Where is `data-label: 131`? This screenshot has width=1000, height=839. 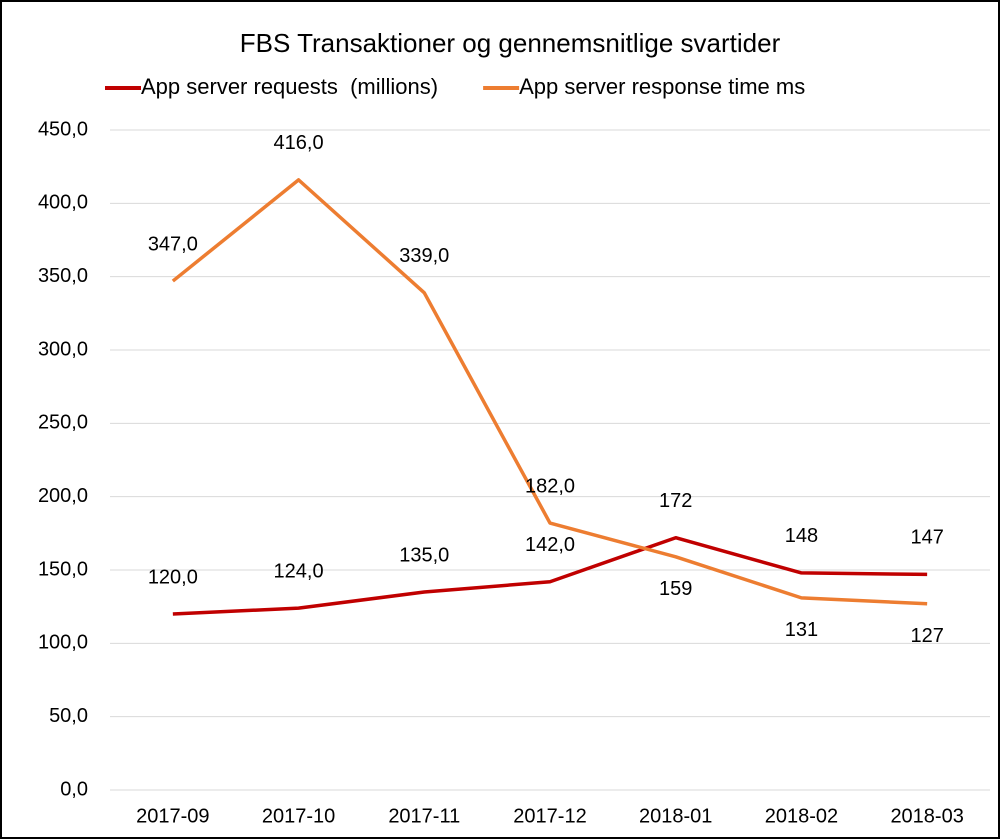 data-label: 131 is located at coordinates (801, 630).